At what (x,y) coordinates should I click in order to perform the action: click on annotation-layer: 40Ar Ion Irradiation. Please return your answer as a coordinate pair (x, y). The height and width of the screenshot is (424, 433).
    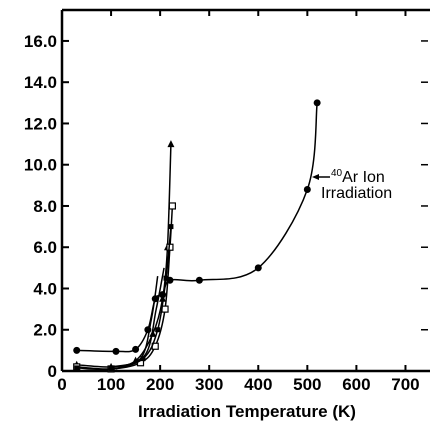
    Looking at the image, I should click on (352, 185).